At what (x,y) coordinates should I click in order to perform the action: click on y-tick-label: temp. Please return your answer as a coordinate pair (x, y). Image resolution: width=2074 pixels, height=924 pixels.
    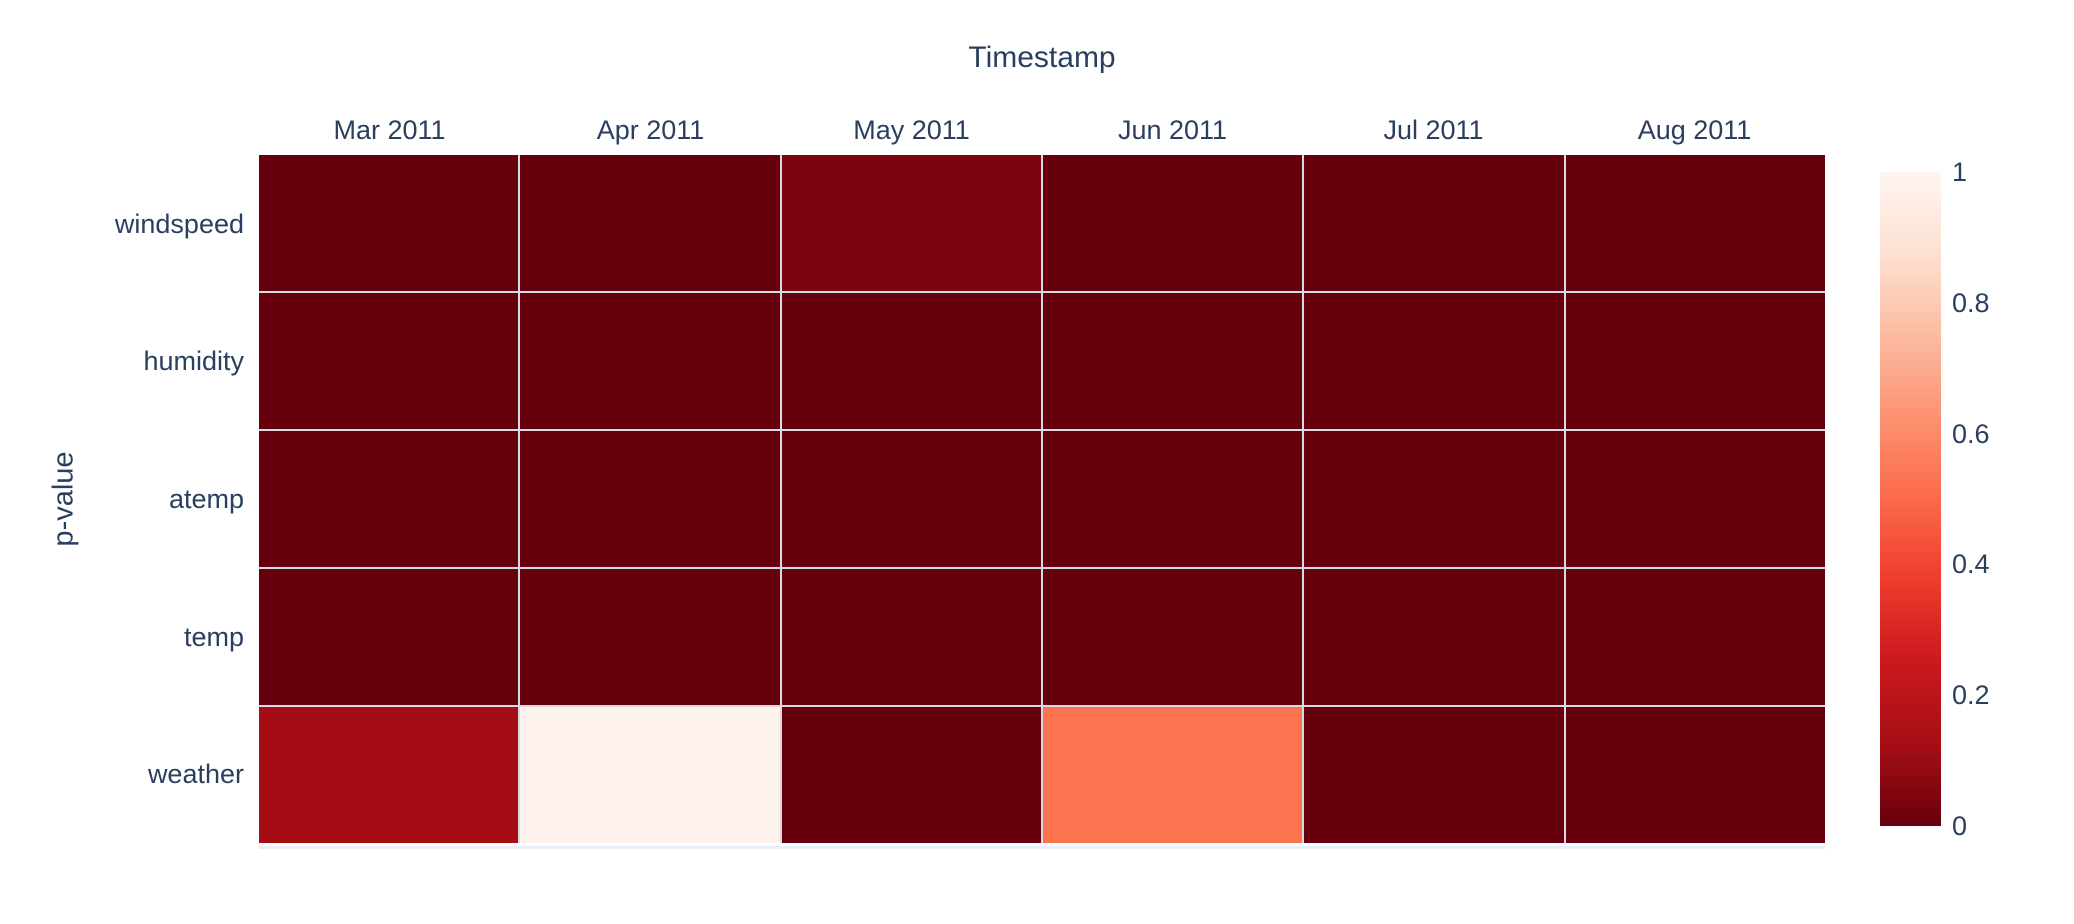
    Looking at the image, I should click on (213, 636).